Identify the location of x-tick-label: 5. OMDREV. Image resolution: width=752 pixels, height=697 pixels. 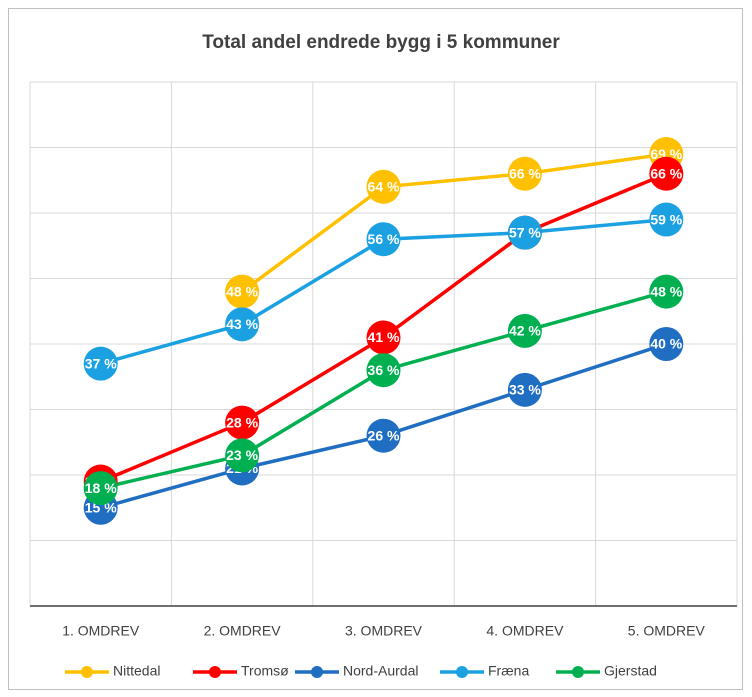
(667, 631).